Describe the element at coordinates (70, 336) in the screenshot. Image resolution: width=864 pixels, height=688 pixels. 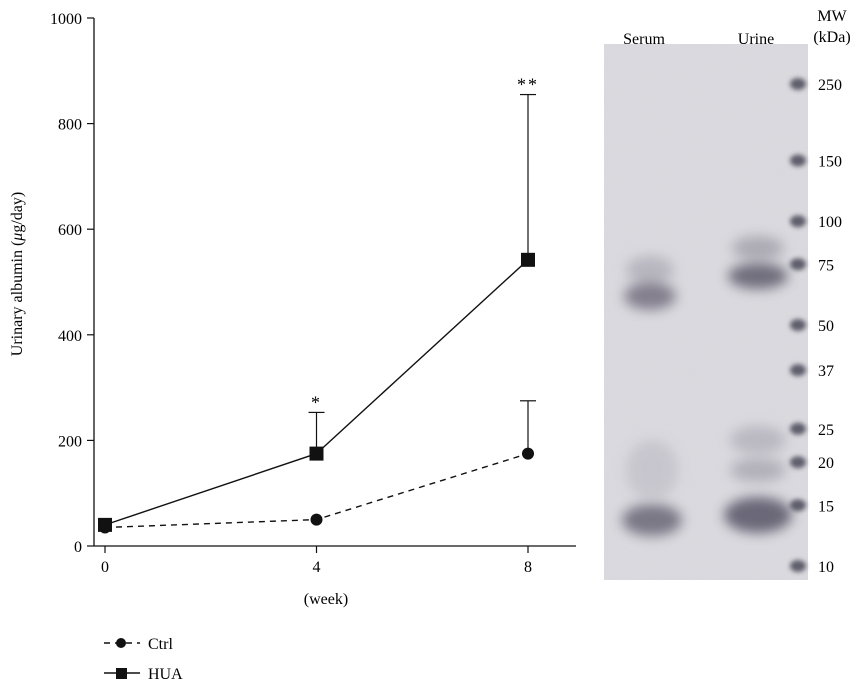
I see `y-tick-label: 400` at that location.